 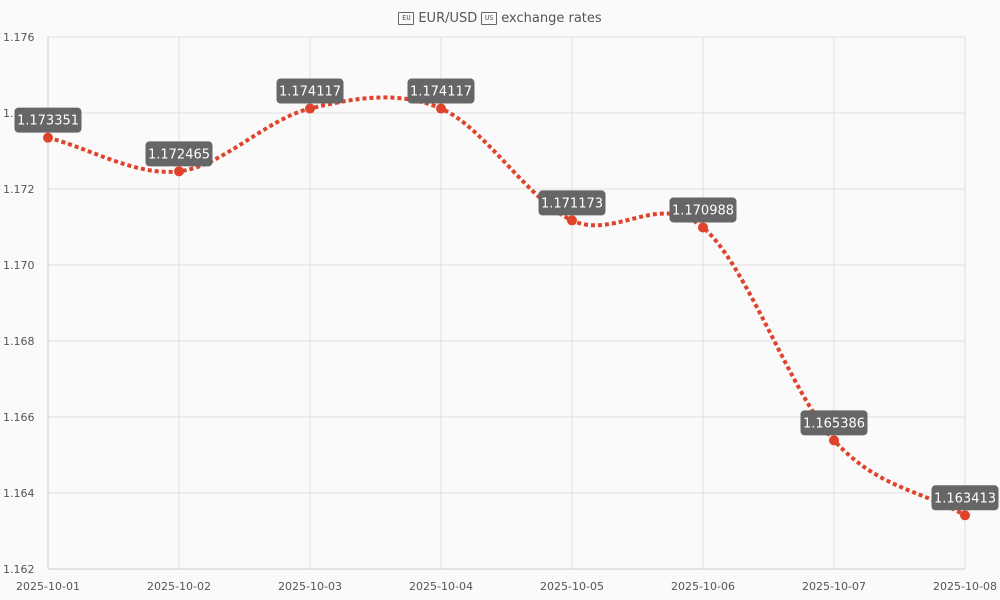 I want to click on y-tick-label: 1.170, so click(x=19, y=265).